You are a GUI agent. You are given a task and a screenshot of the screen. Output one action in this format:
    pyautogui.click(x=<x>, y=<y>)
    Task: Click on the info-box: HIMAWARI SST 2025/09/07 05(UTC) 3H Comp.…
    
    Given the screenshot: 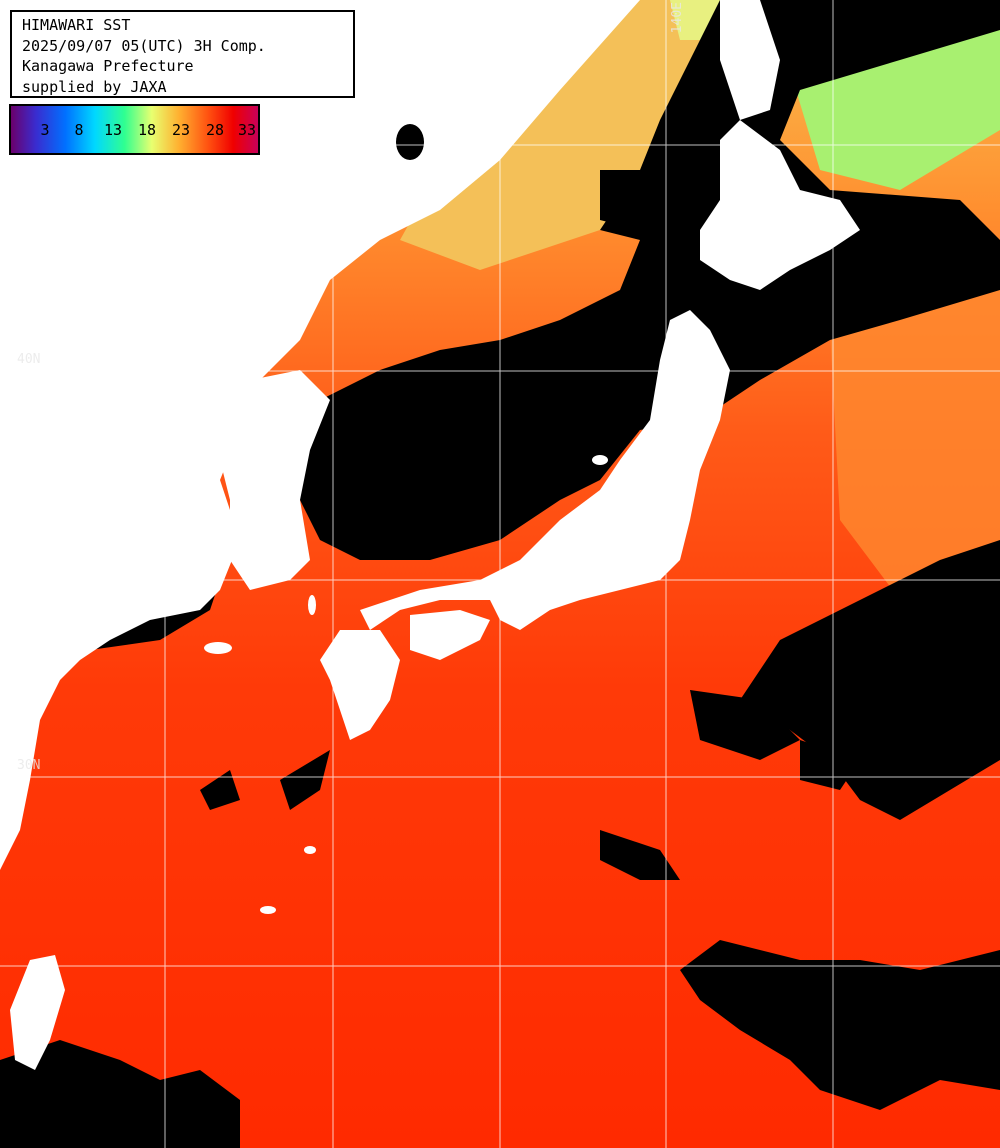 What is the action you would take?
    pyautogui.click(x=182, y=54)
    